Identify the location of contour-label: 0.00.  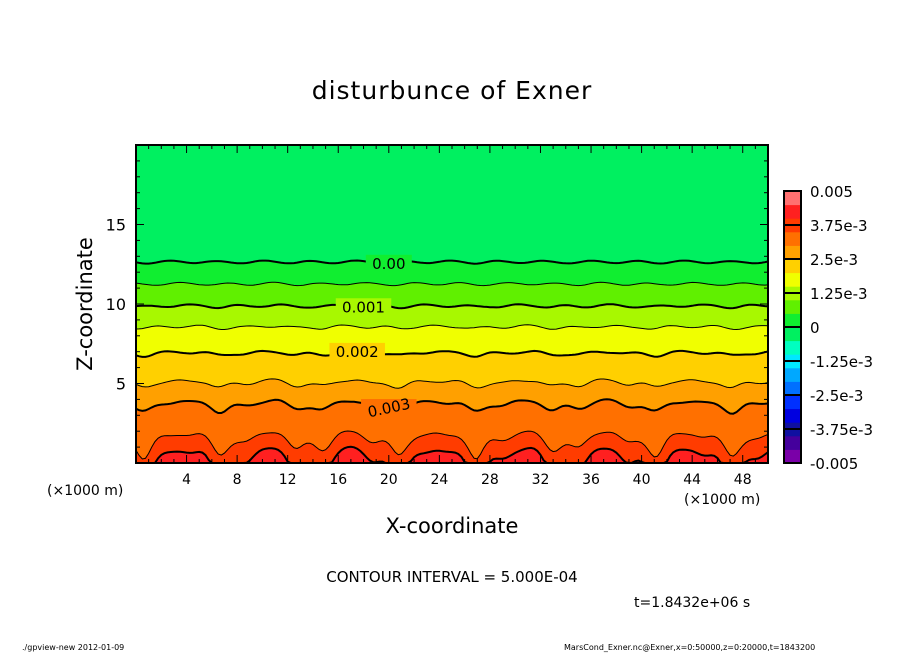
(388, 264).